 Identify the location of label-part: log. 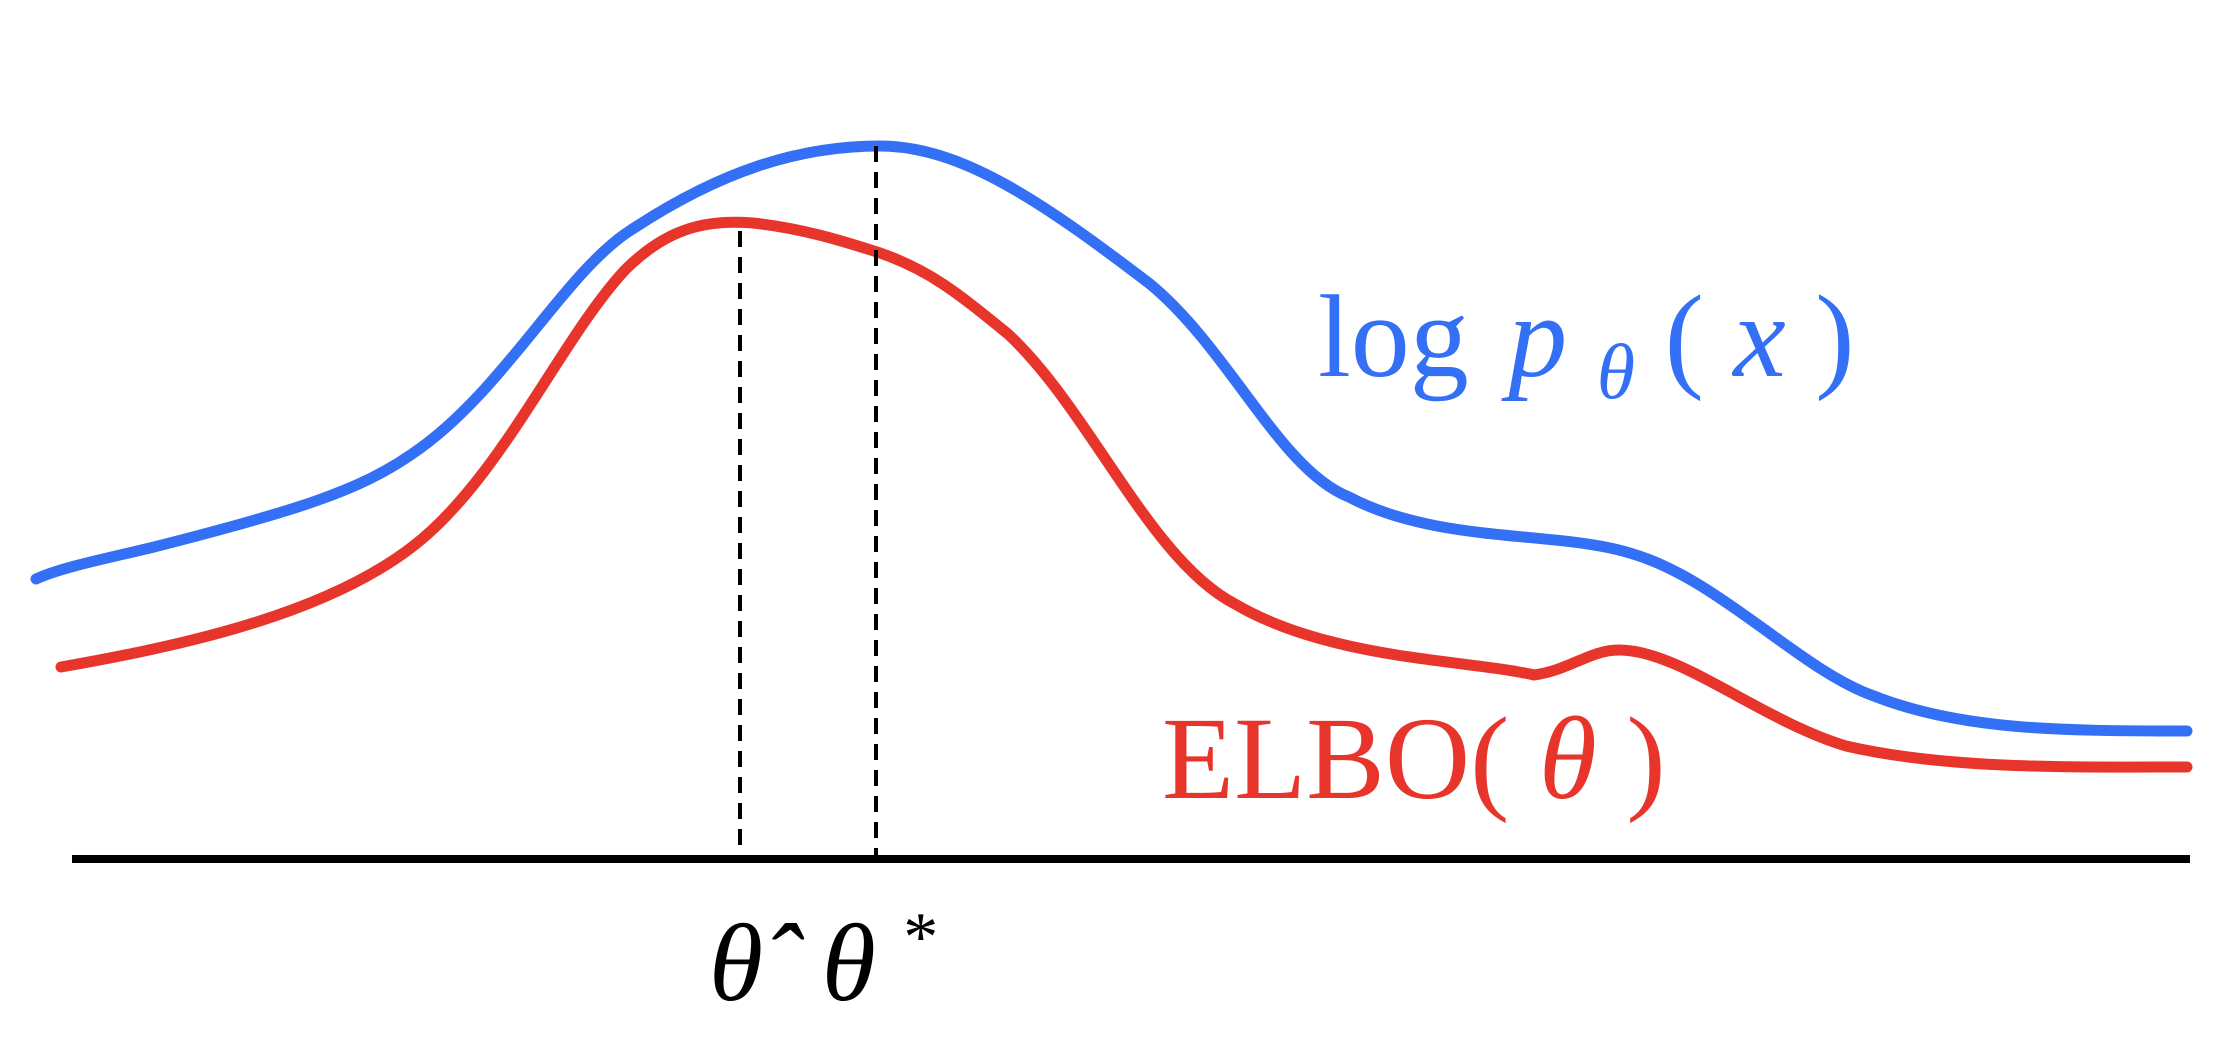
(1393, 336).